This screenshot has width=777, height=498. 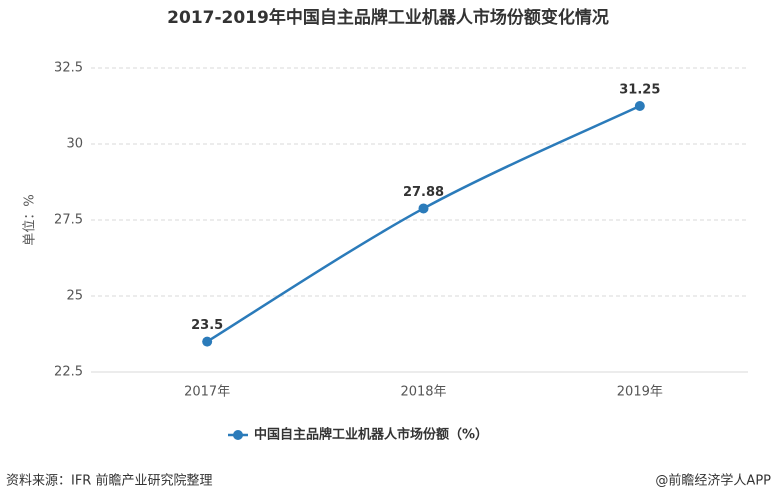 What do you see at coordinates (238, 435) in the screenshot?
I see `legend-marker` at bounding box center [238, 435].